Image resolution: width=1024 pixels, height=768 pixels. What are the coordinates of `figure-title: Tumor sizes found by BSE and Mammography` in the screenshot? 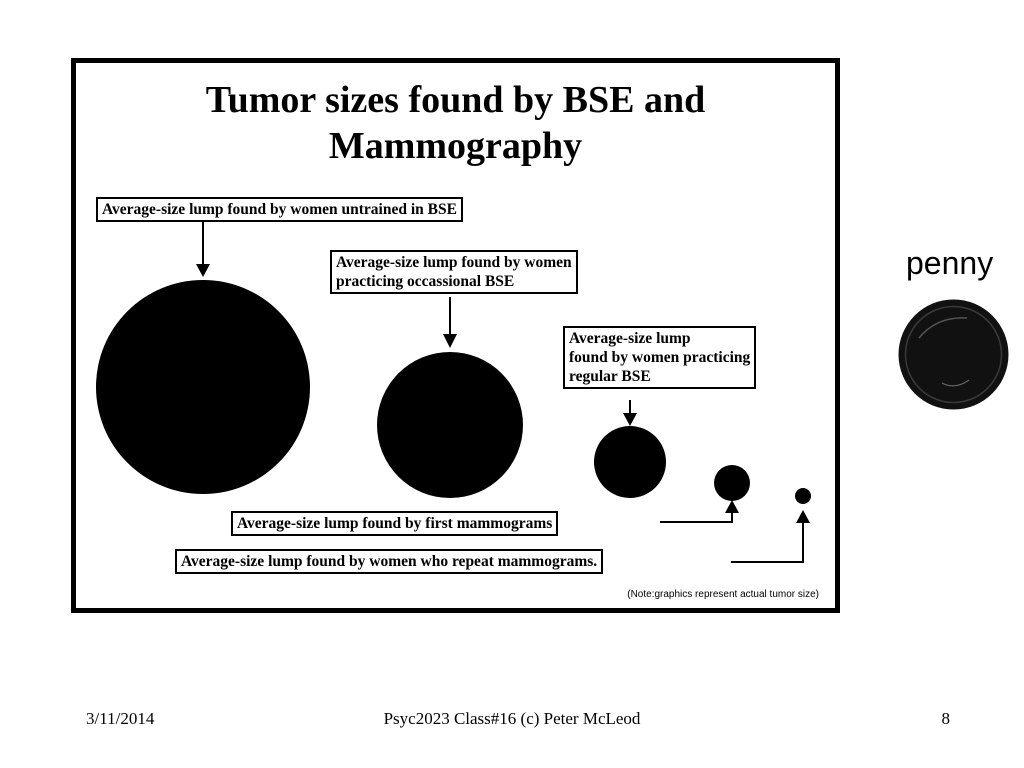 It's located at (455, 123).